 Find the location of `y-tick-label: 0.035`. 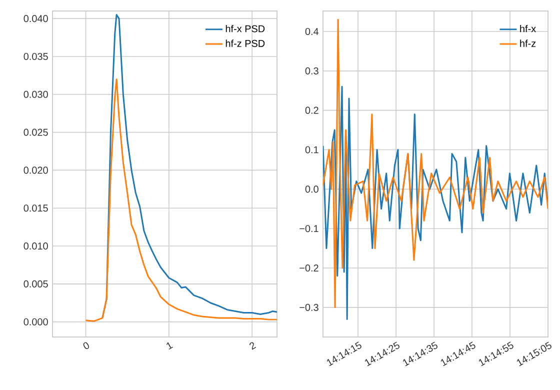

y-tick-label: 0.035 is located at coordinates (36, 56).